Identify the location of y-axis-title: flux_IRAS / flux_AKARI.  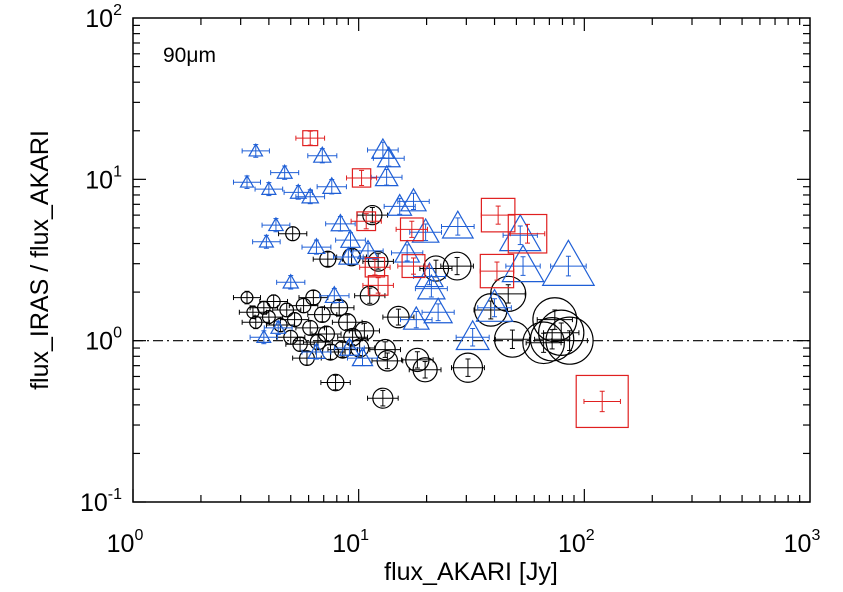
(40, 260).